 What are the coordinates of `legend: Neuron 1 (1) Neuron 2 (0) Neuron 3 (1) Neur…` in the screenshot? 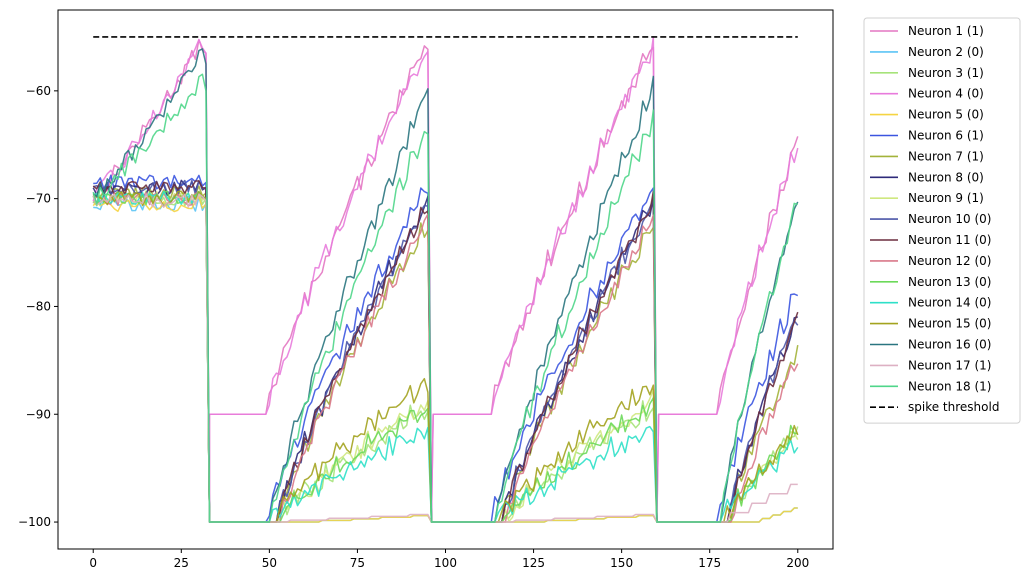 It's located at (942, 220).